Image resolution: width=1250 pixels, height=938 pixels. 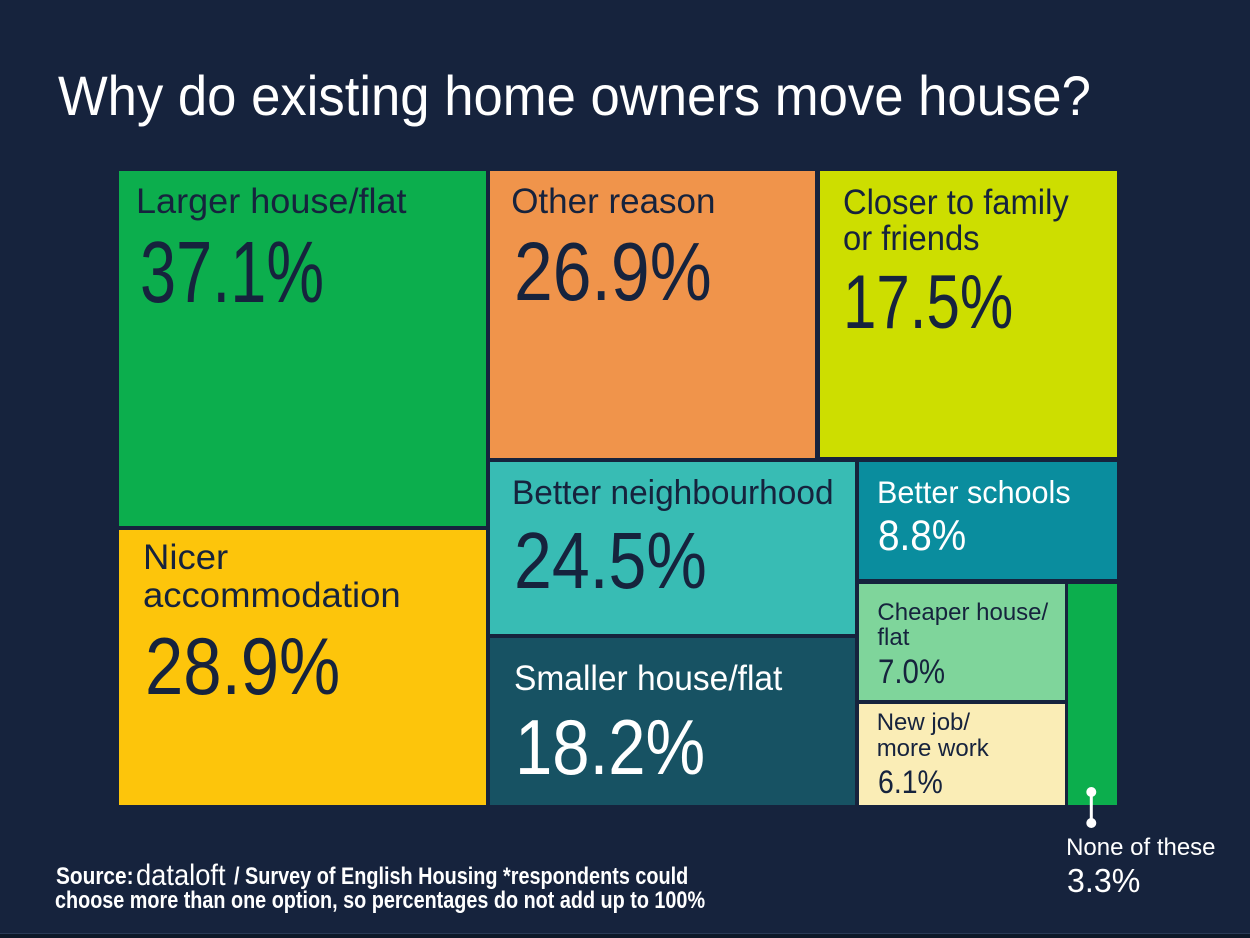 I want to click on chart-title: Why do existing home owners move house?, so click(x=574, y=95).